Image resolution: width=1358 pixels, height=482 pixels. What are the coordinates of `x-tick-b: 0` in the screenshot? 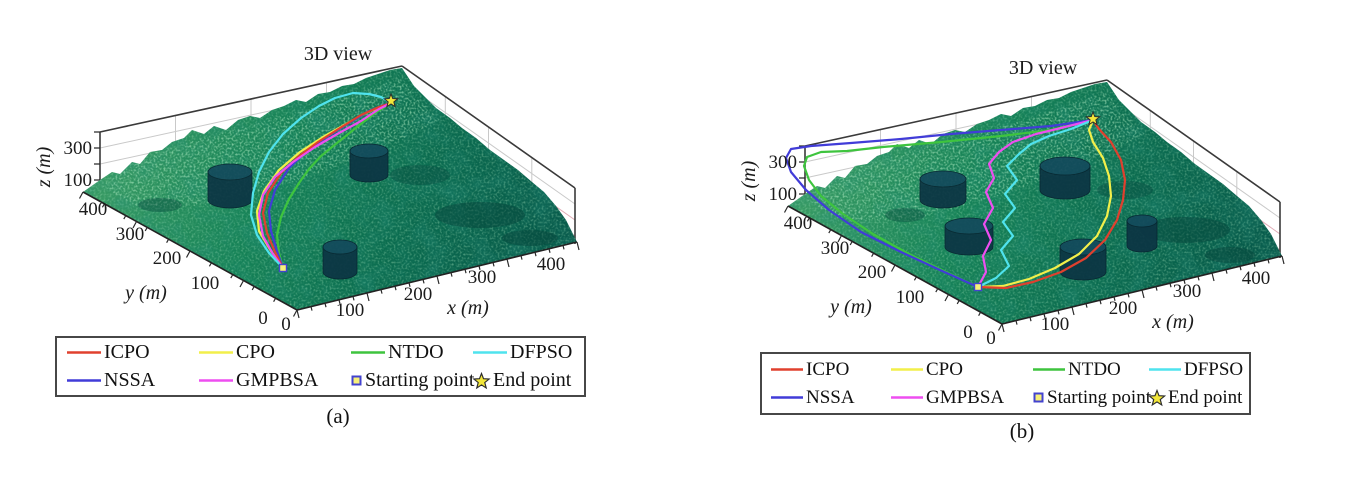 It's located at (991, 338).